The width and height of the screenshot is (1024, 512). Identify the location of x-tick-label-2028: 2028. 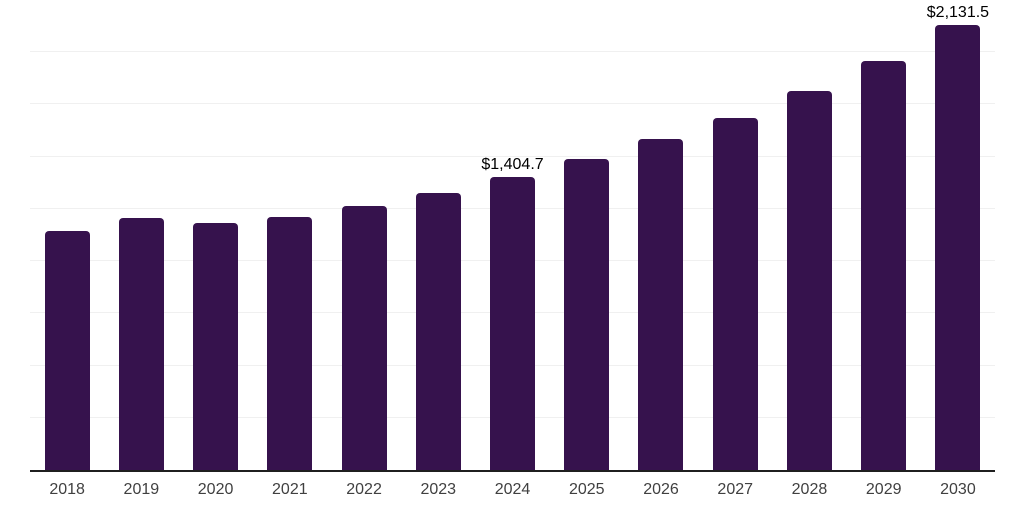
(809, 489).